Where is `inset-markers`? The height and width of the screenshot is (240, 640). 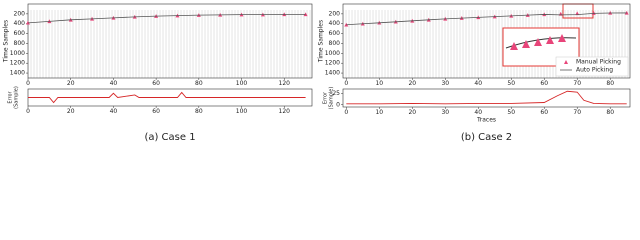 inset-markers is located at coordinates (538, 42).